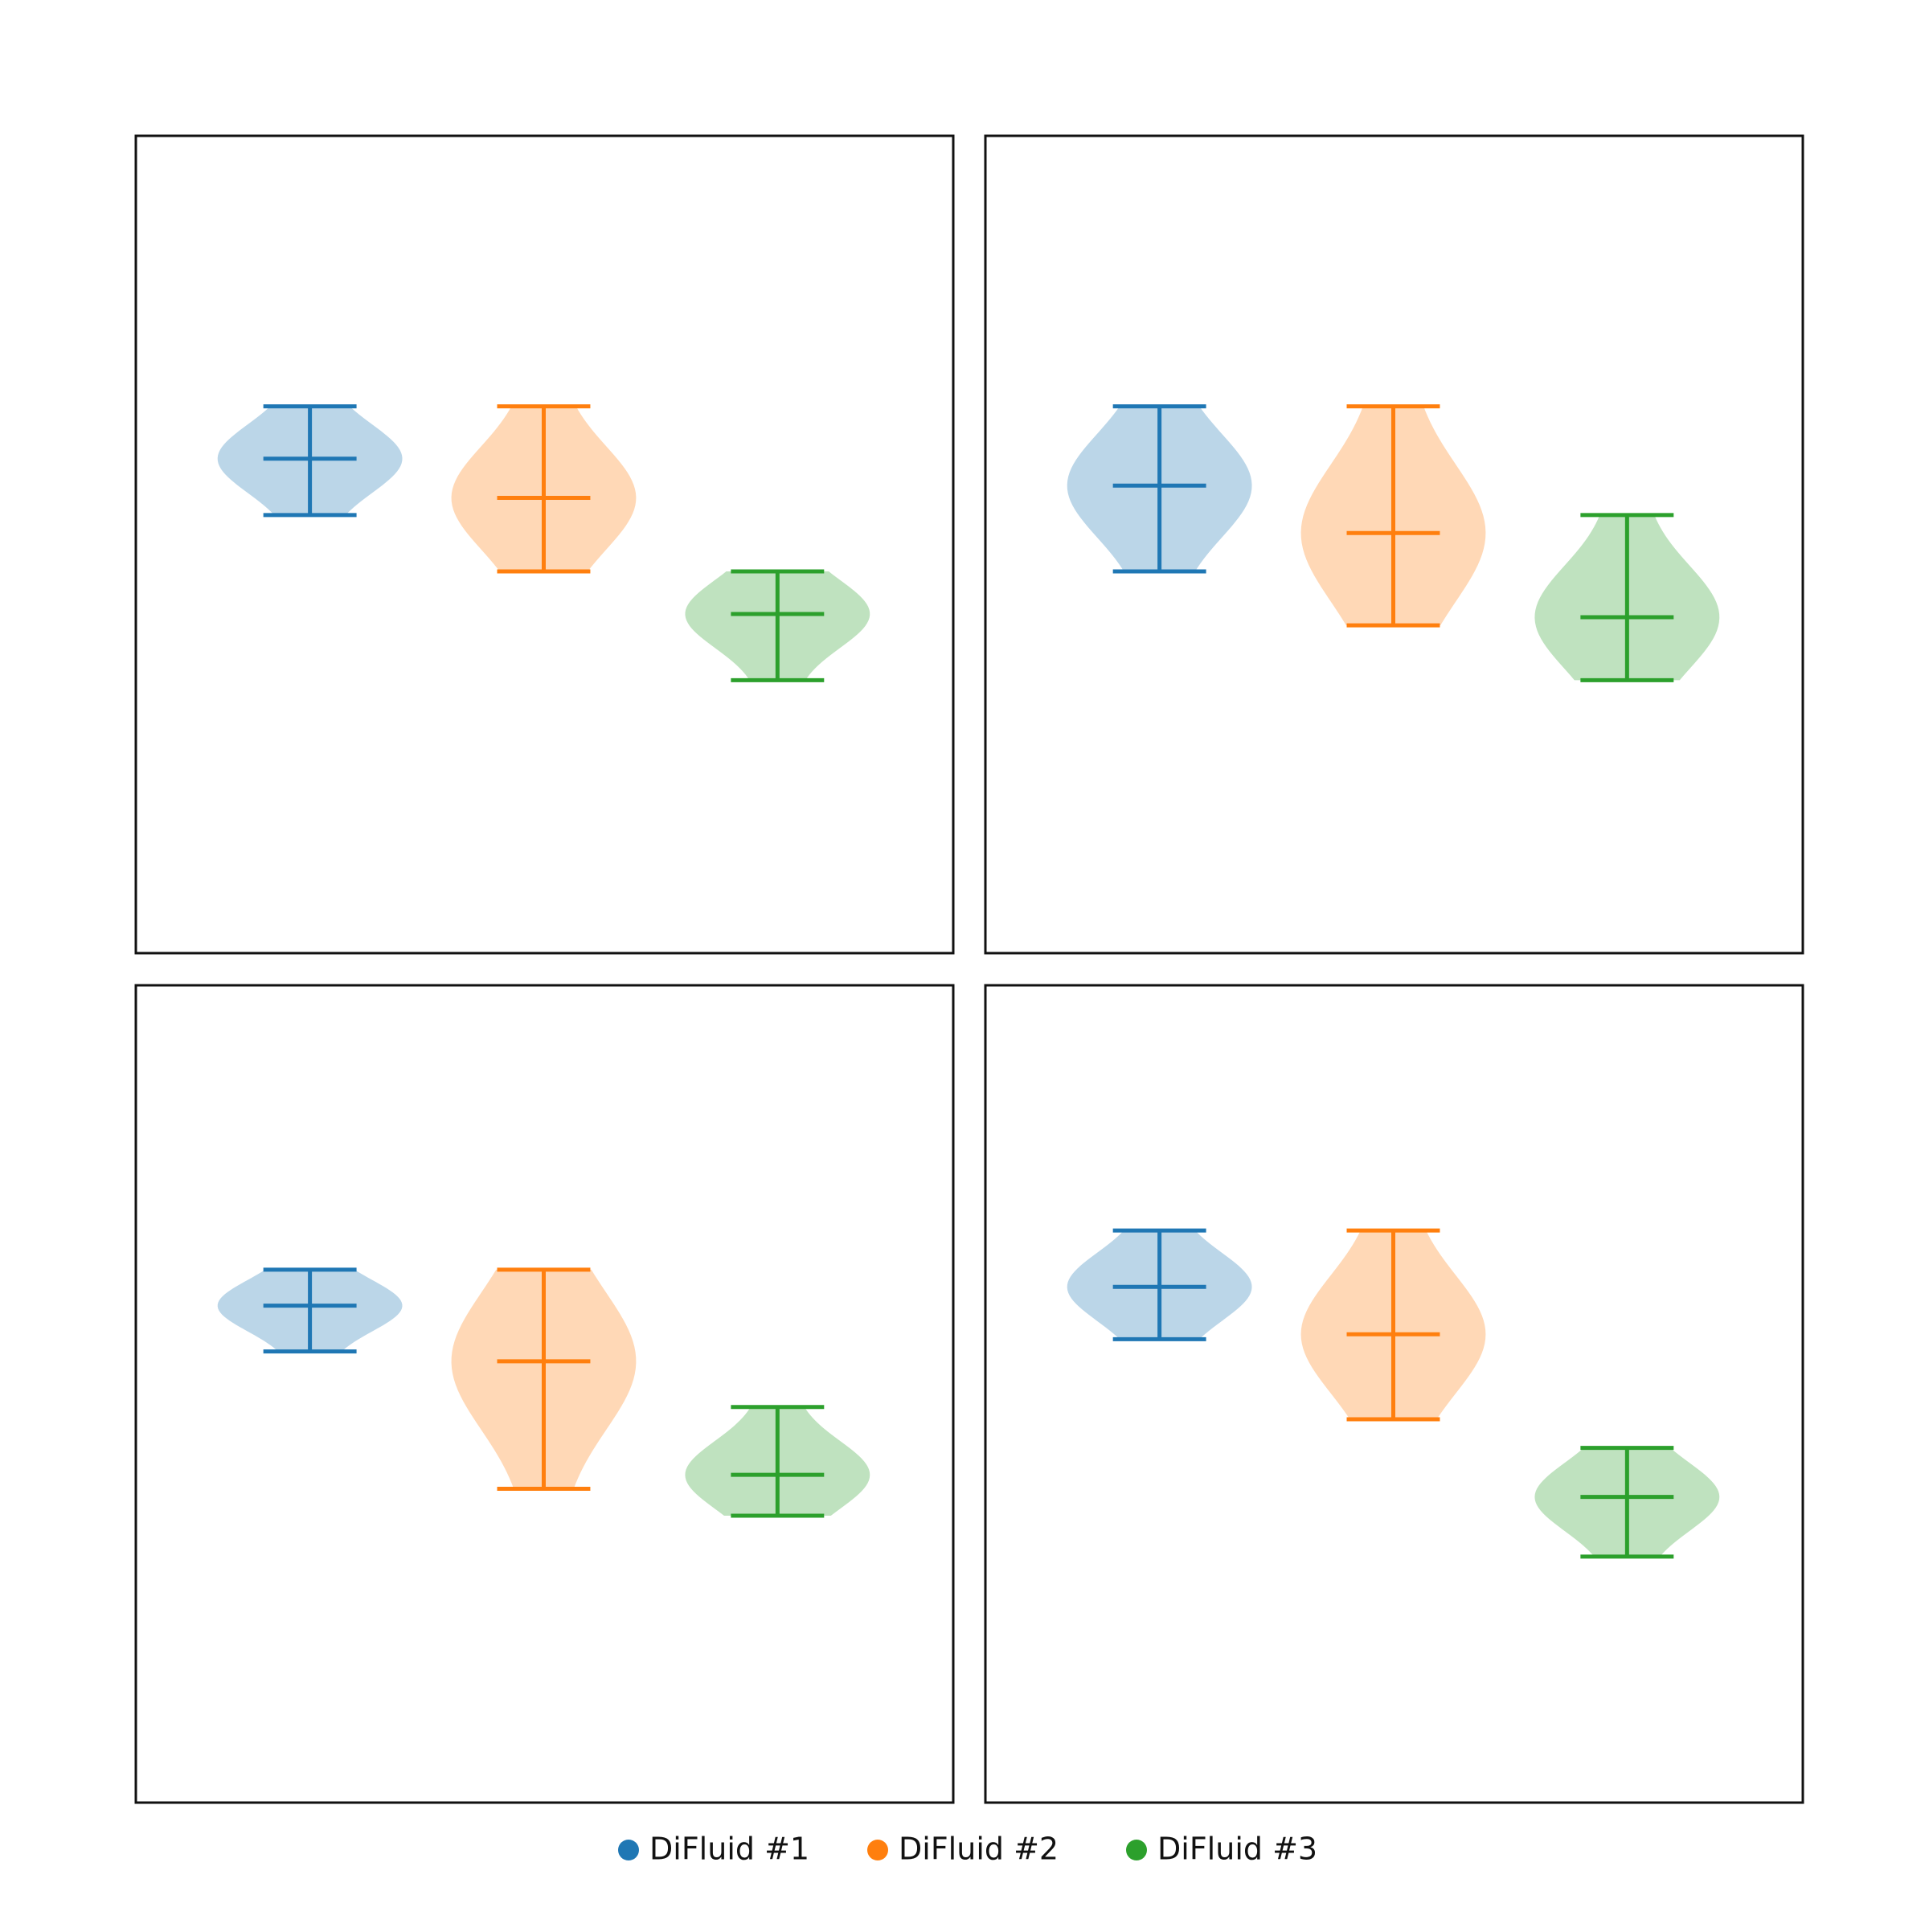 The image size is (1929, 1932). I want to click on legend-label: DiFluid #1, so click(729, 1849).